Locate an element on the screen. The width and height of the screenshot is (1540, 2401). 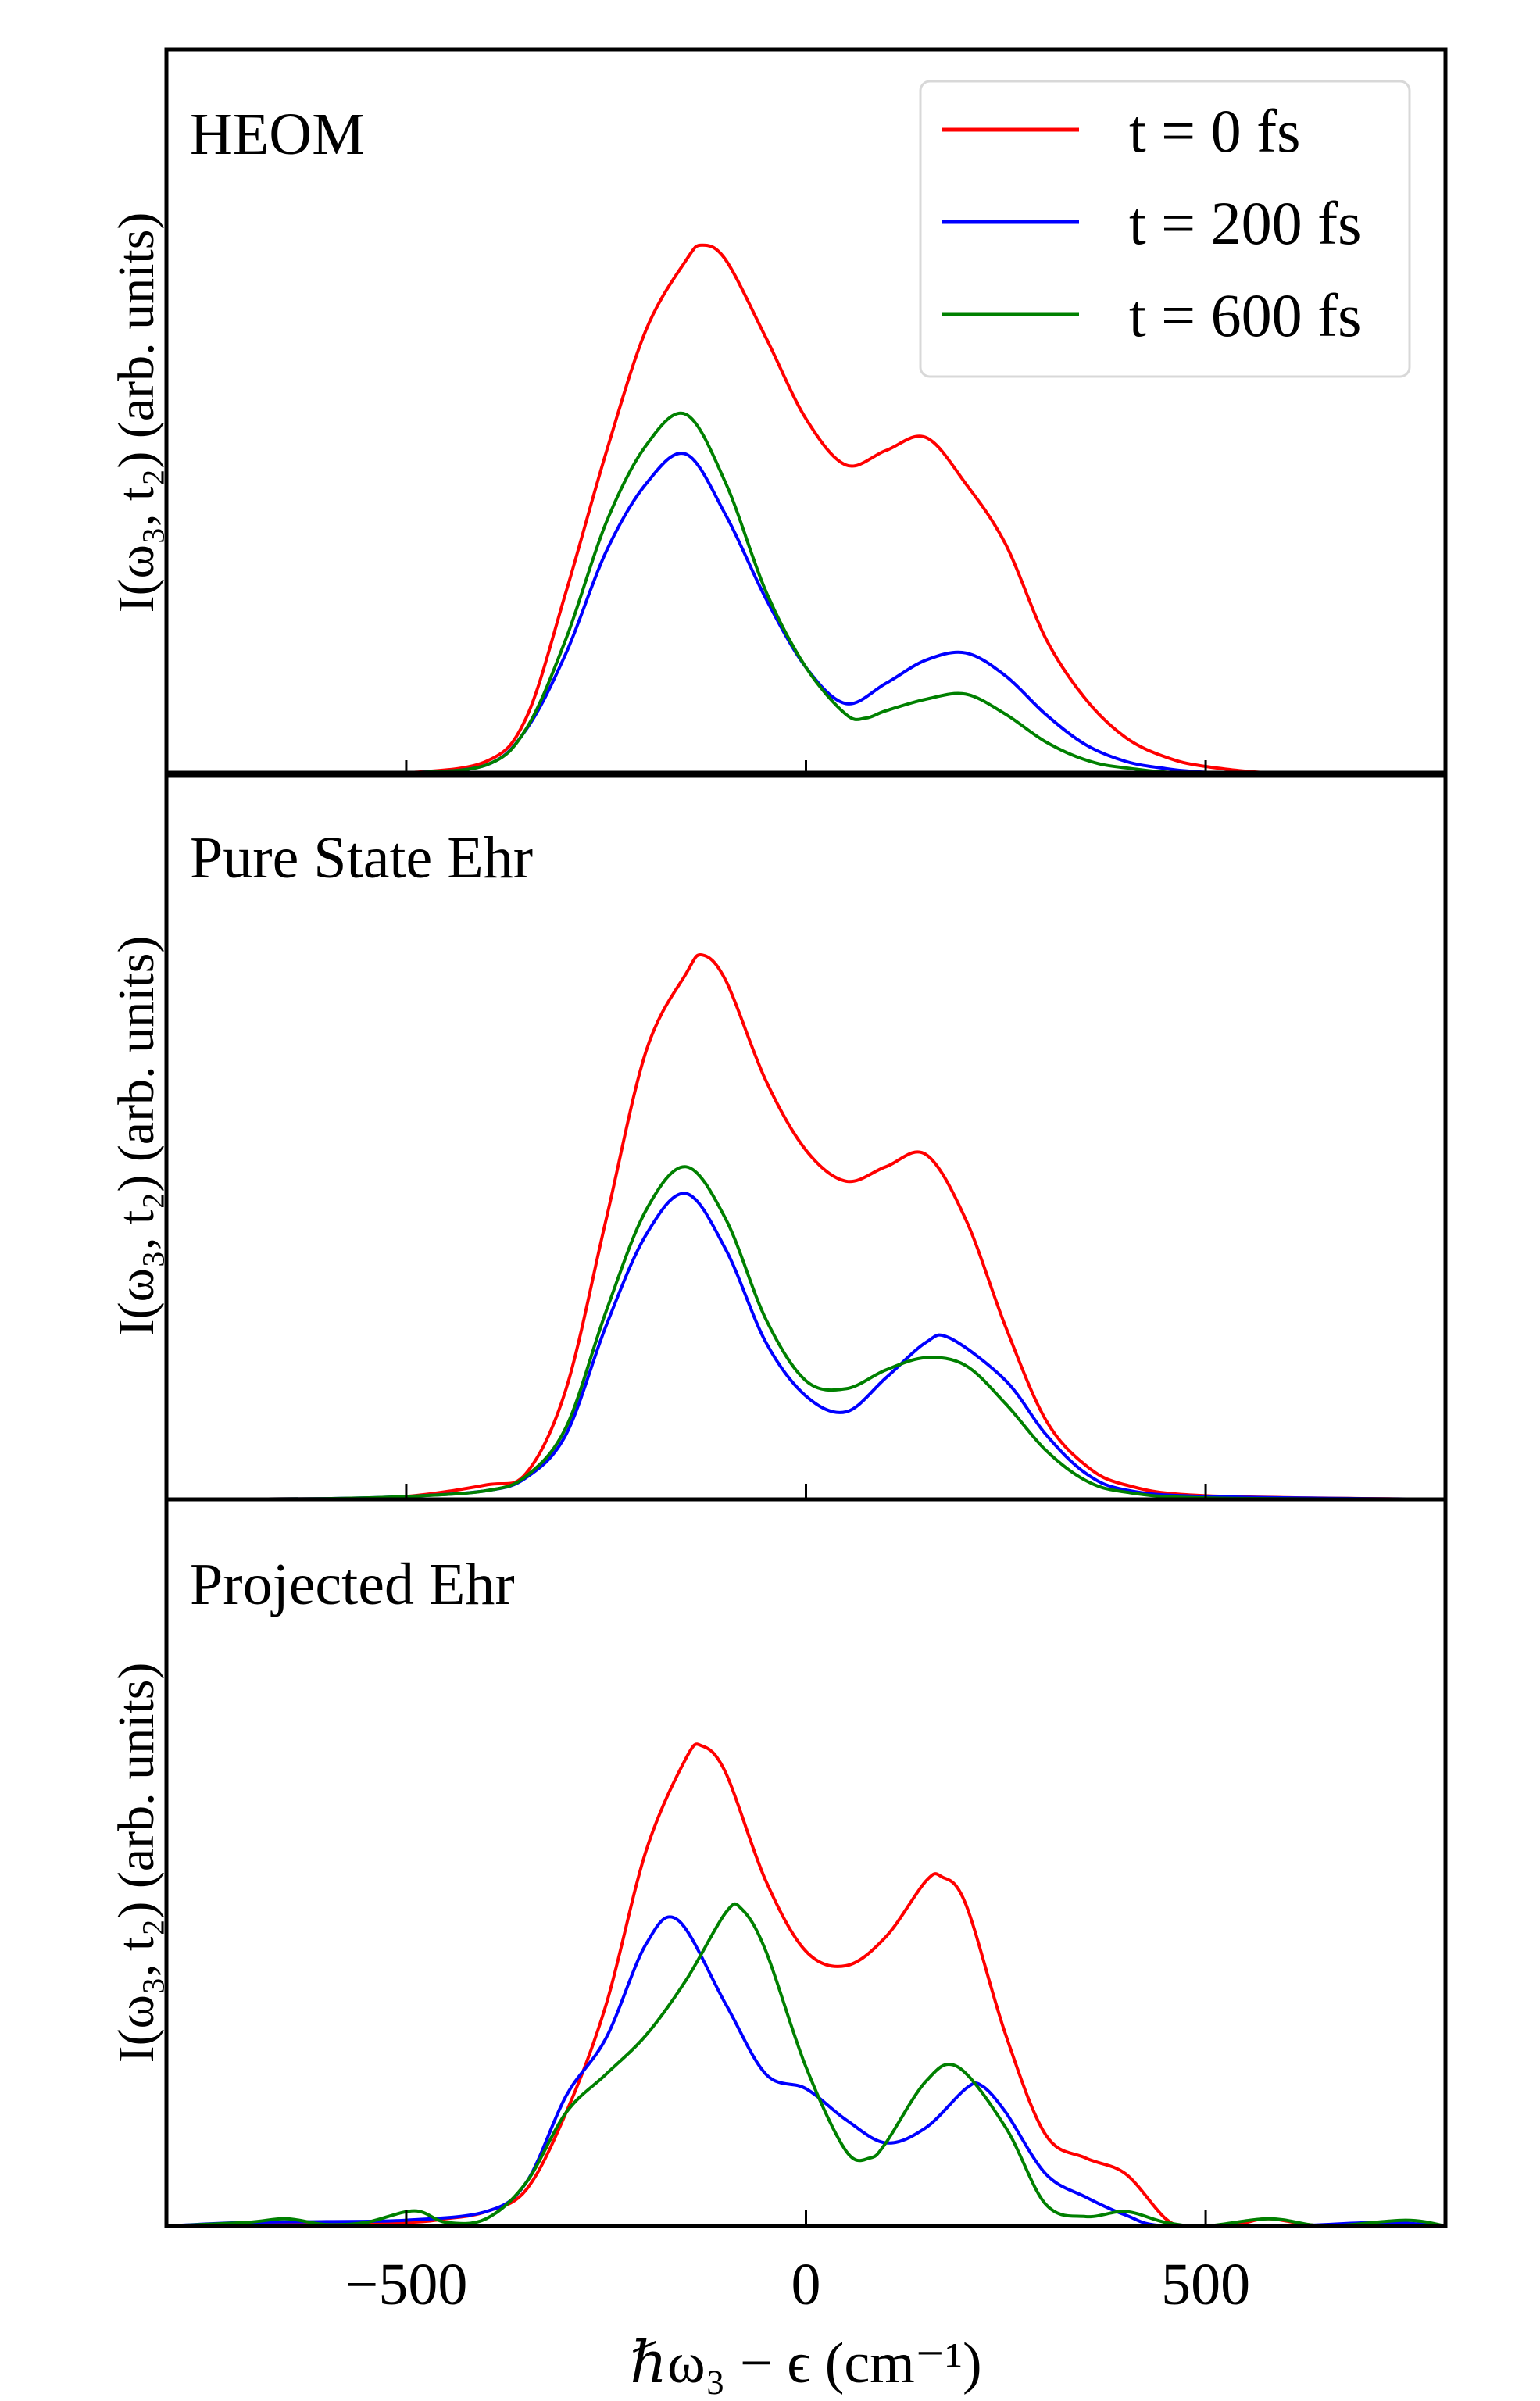
x-axis-label: ℏω₃ − ϵ (cm⁻¹) is located at coordinates (805, 2363).